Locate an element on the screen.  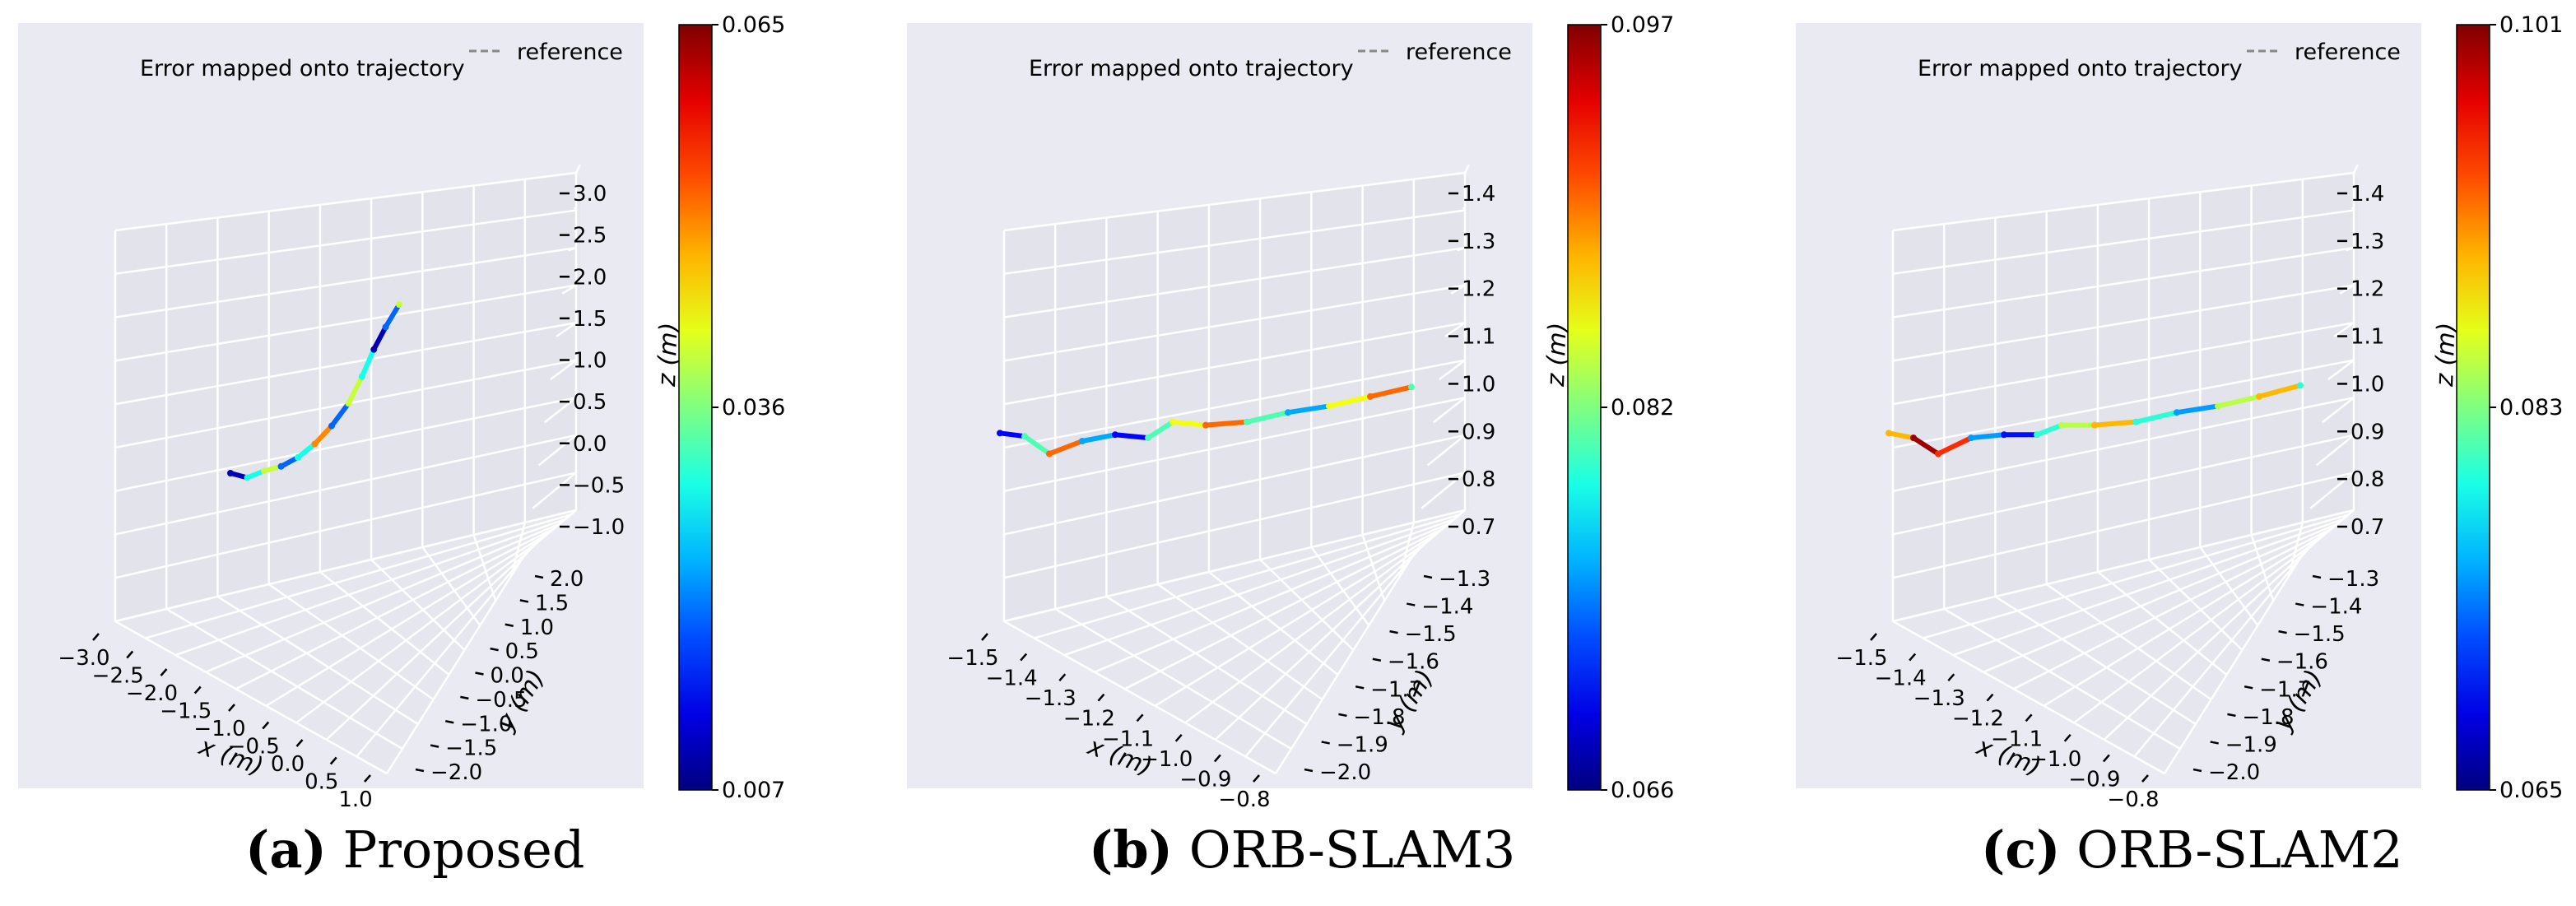
z-tick-label: 0.0 is located at coordinates (590, 445).